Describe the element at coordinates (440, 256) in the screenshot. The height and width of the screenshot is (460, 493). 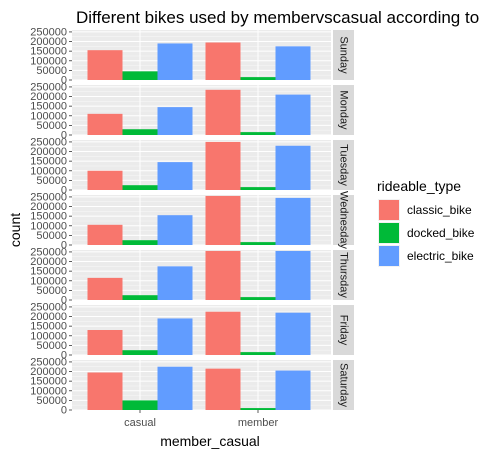
I see `legend-label: electric_bike` at that location.